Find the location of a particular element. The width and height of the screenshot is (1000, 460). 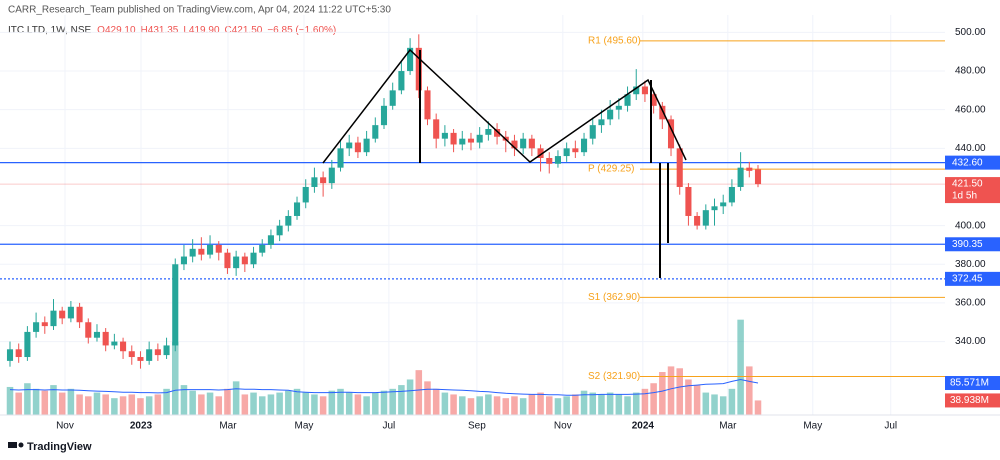

last-price-box is located at coordinates (972, 190).